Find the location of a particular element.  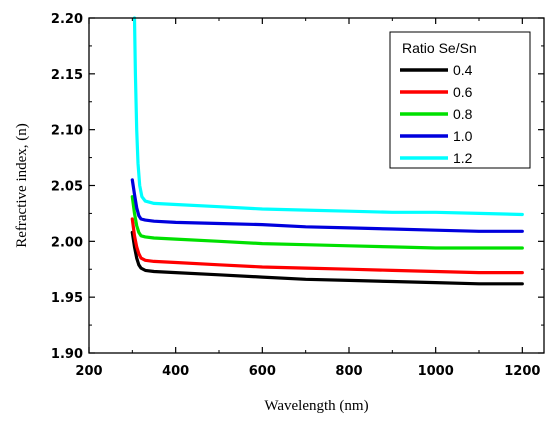

x-tick-label: 600 is located at coordinates (262, 371).